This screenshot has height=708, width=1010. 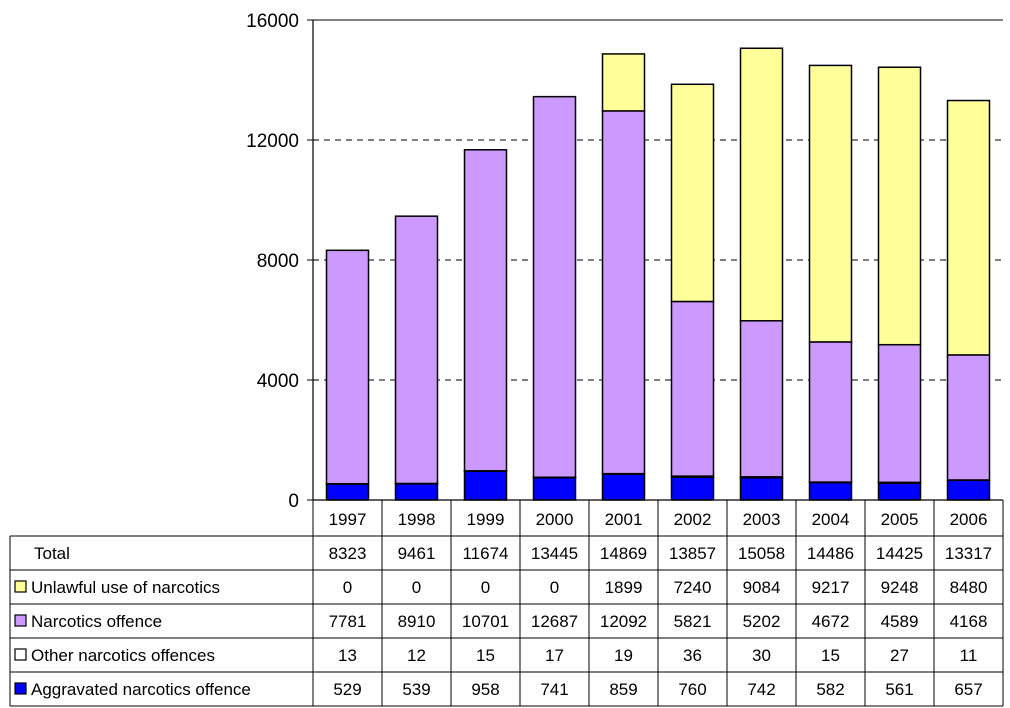 I want to click on y-tick-label: 0, so click(x=293, y=501).